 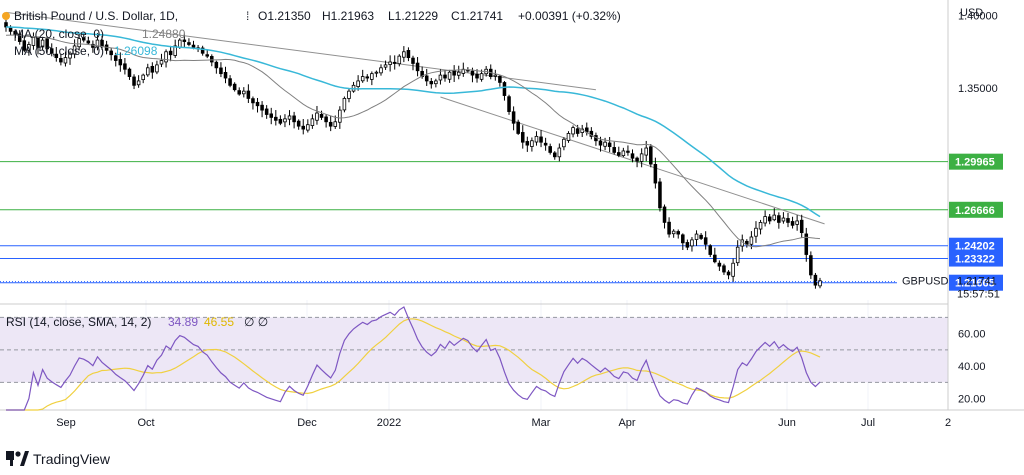 I want to click on rsi-label: RSI (14, close, SMA, 14, 2), so click(x=78, y=322).